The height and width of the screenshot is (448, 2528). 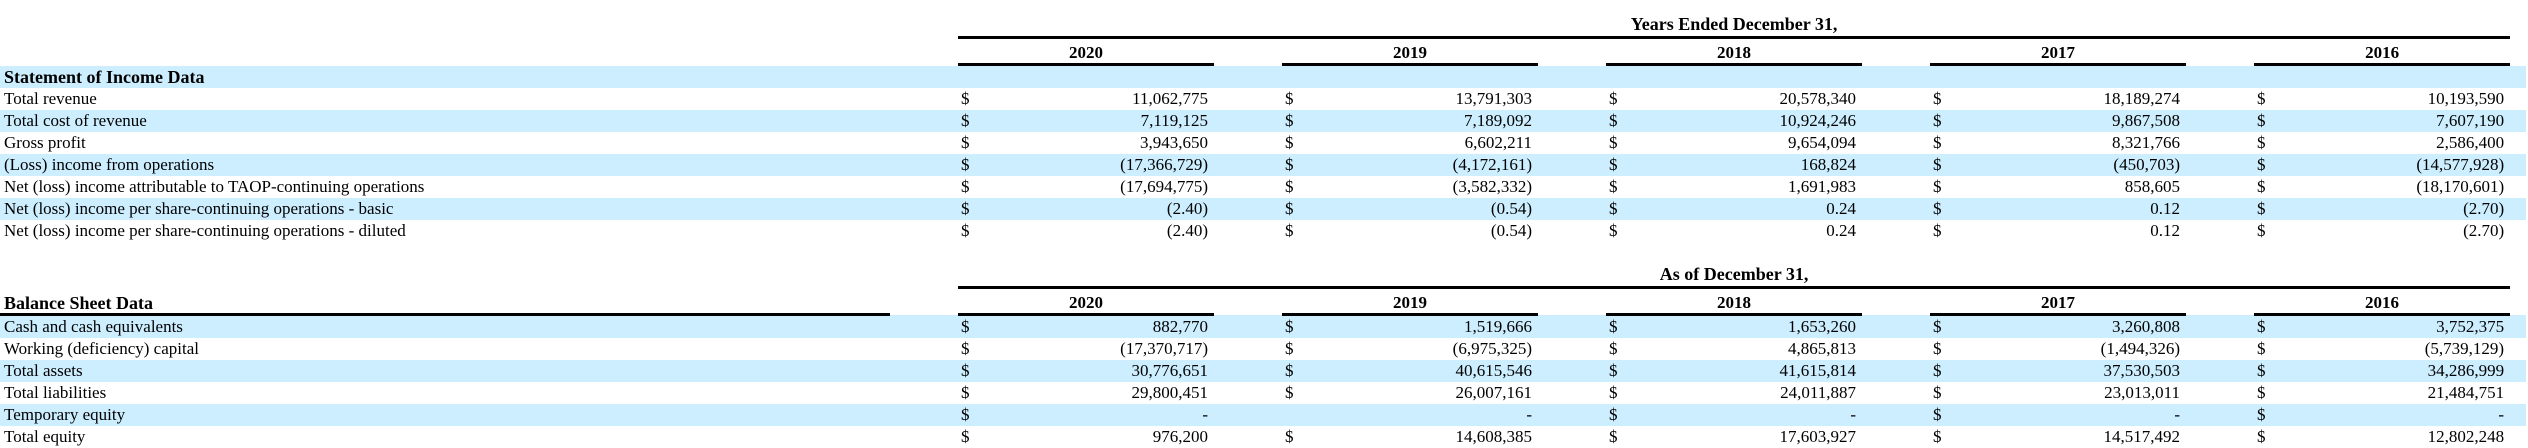 What do you see at coordinates (2382, 301) in the screenshot?
I see `year-header: 2016` at bounding box center [2382, 301].